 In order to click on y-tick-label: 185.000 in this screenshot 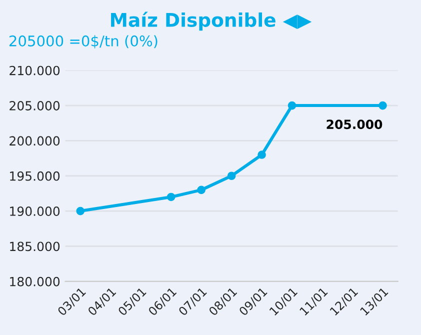, I will do `click(35, 247)`.